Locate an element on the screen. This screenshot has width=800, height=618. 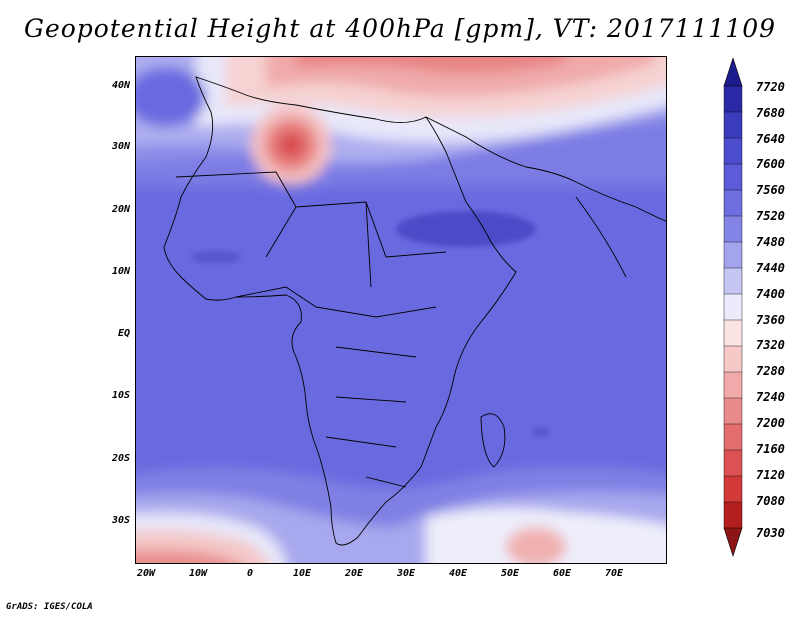
lat-label-30s: 30S is located at coordinates (120, 520).